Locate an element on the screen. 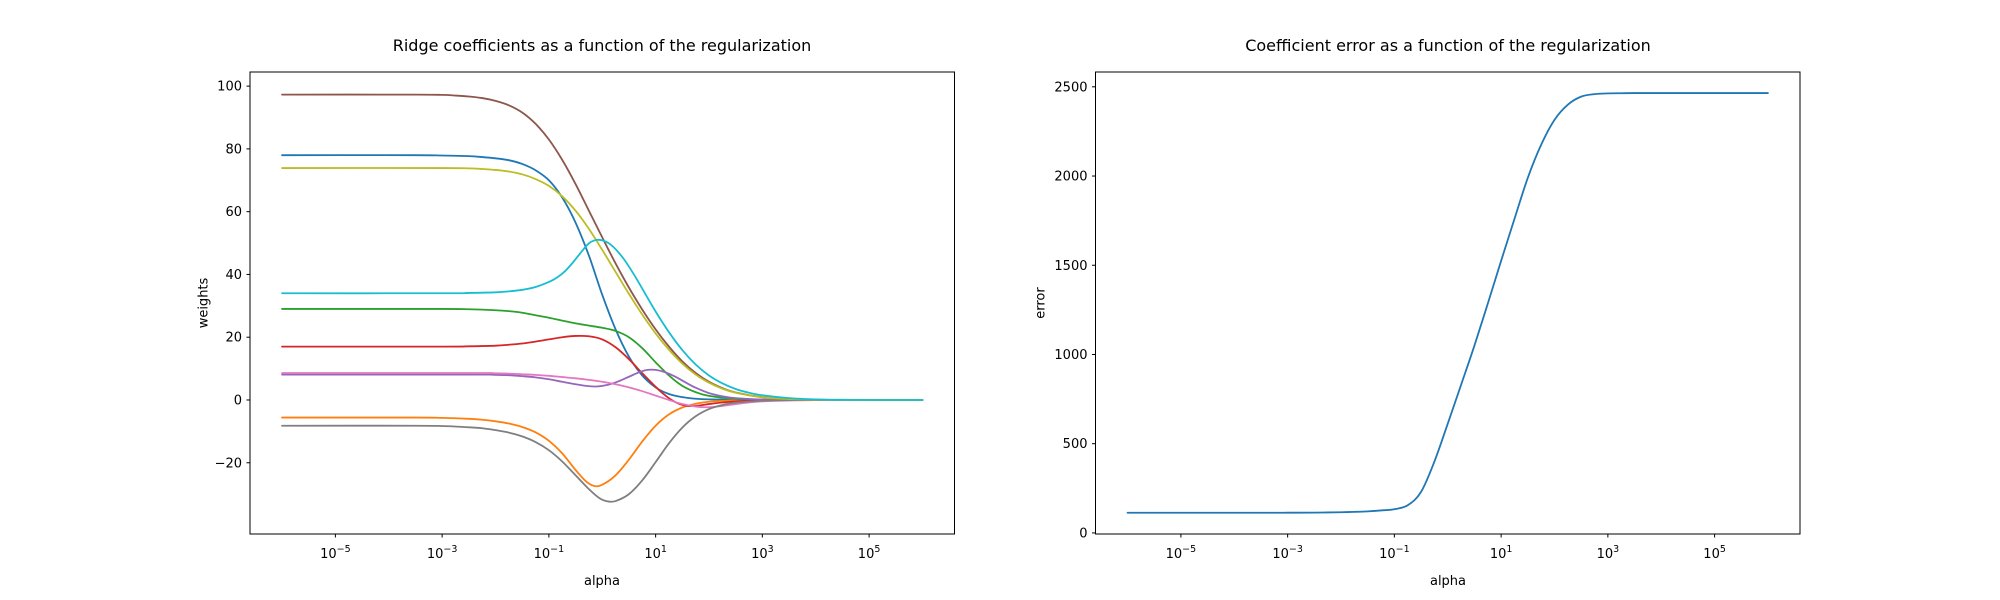 The image size is (2000, 600). y-tick-label: 80 is located at coordinates (233, 149).